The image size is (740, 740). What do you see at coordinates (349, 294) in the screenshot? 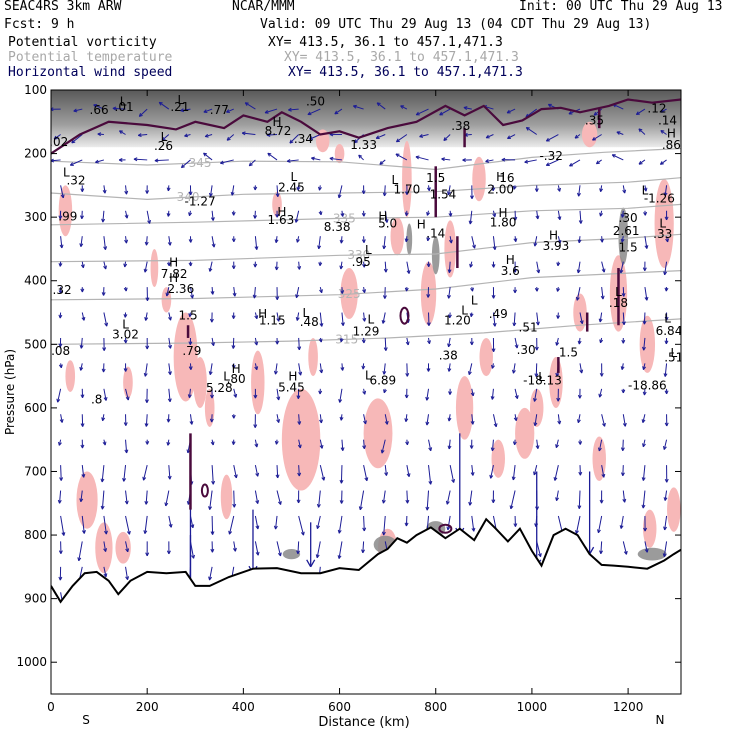
I see `theta-contour-label: 325` at bounding box center [349, 294].